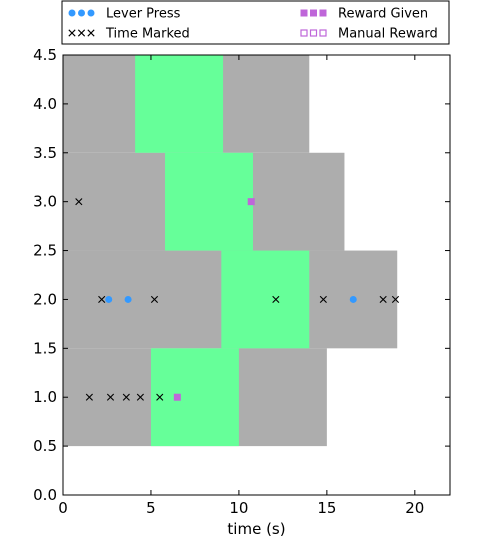 This screenshot has width=500, height=550. I want to click on y-tick-label: 1.5, so click(45, 348).